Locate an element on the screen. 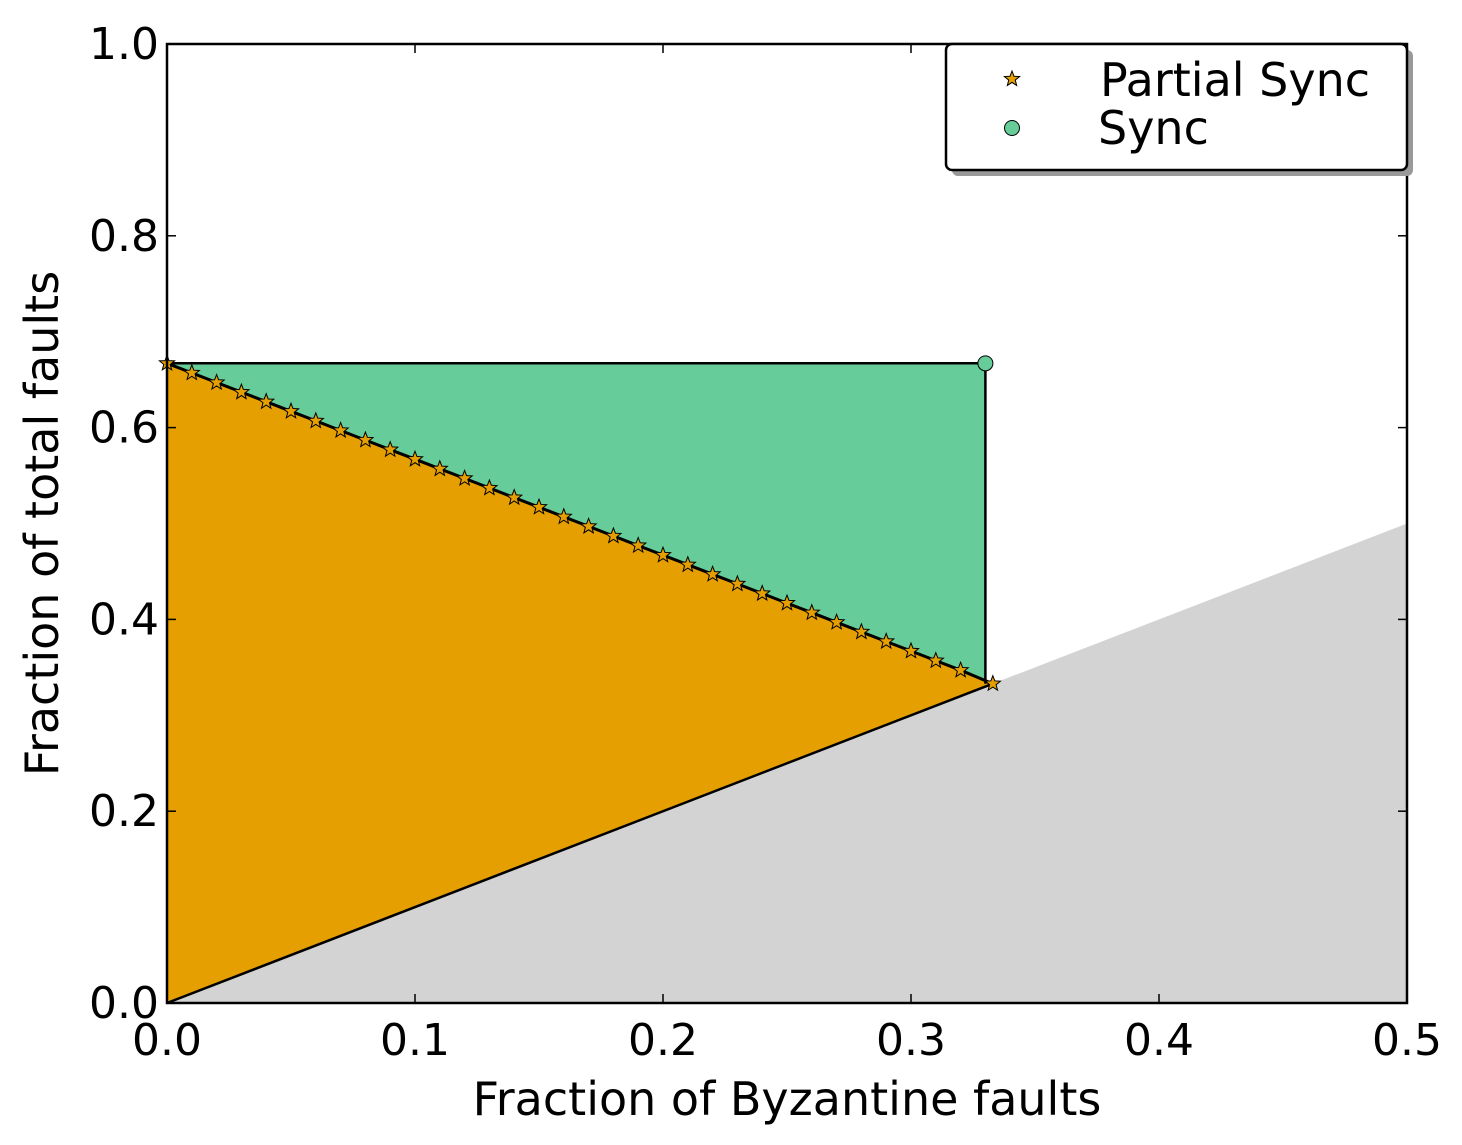  y-tick-label: 0.6 is located at coordinates (124, 428).